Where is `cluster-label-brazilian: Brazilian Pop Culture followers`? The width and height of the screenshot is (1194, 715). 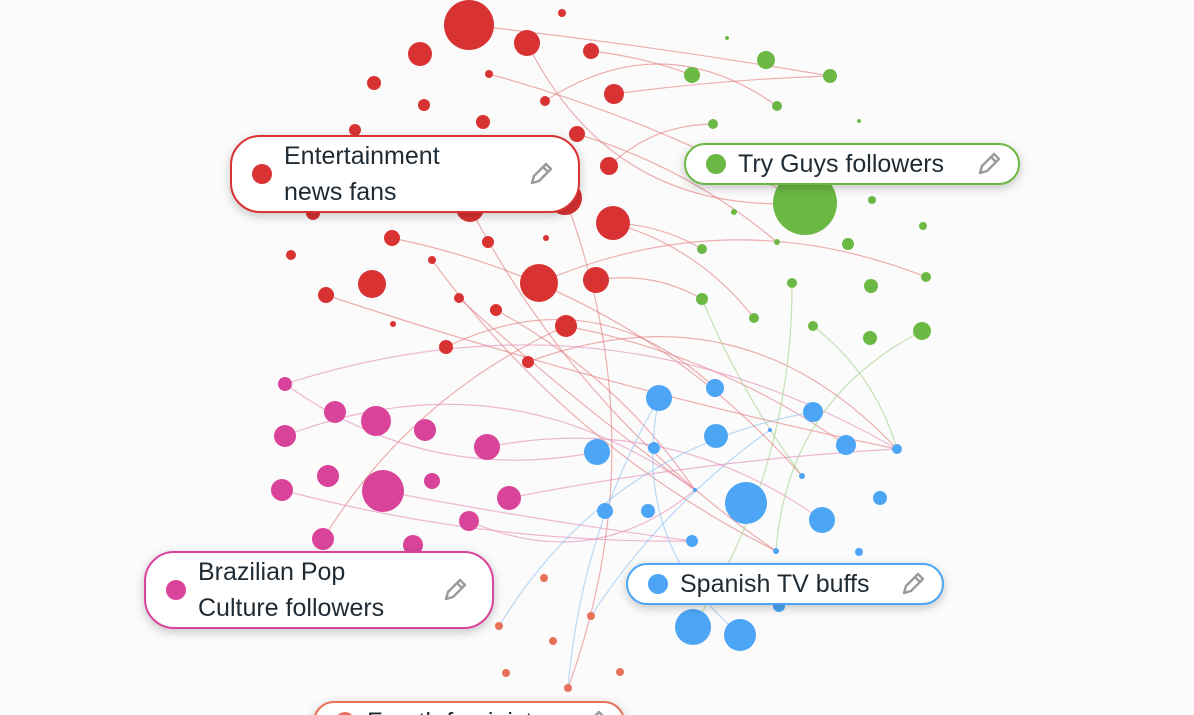 cluster-label-brazilian: Brazilian Pop Culture followers is located at coordinates (319, 590).